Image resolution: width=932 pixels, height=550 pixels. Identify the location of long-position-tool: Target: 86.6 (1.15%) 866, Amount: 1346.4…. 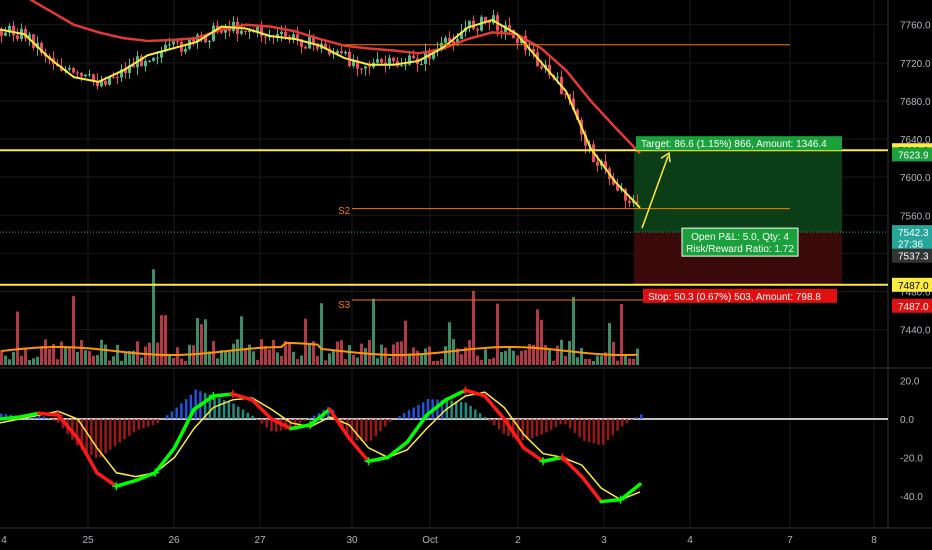
(739, 219).